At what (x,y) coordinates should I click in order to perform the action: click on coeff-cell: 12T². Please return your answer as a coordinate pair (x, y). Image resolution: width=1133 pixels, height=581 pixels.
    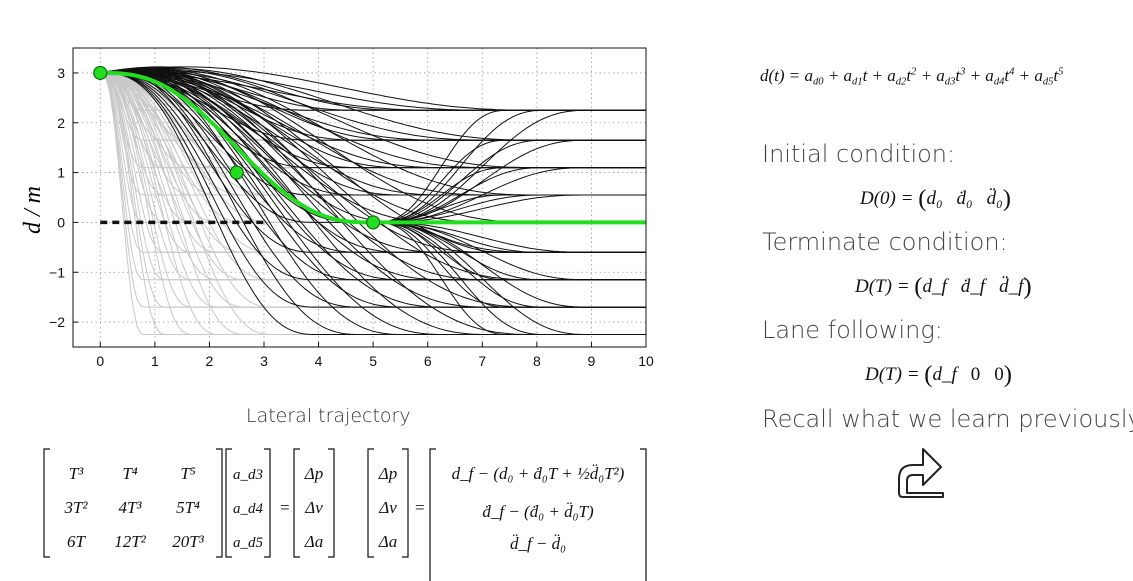
    Looking at the image, I should click on (130, 541).